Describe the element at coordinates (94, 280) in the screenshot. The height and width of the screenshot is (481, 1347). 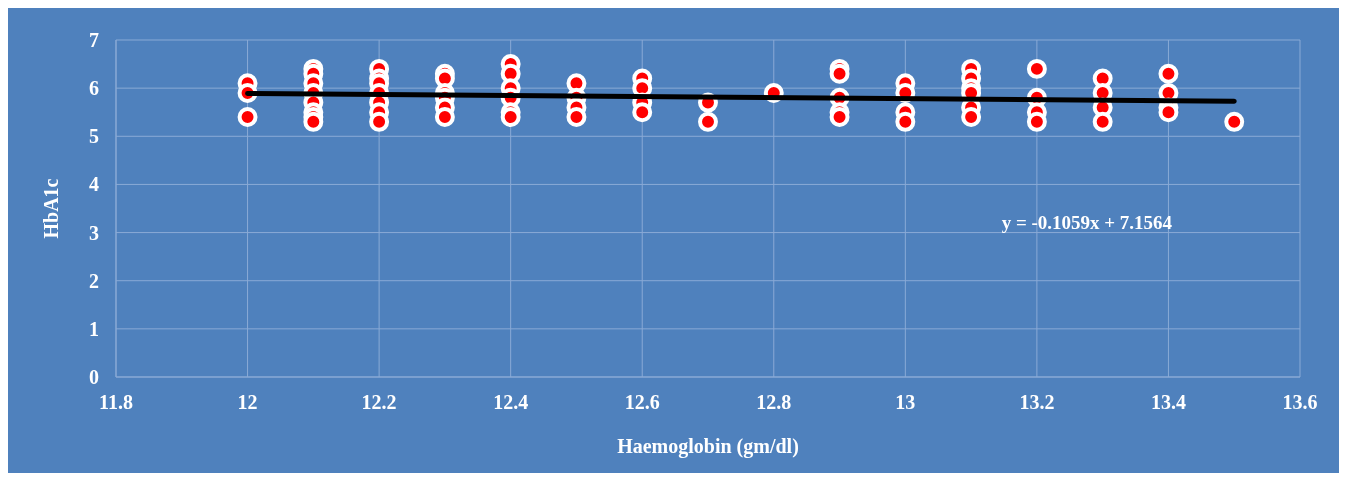
I see `y-tick-label: 2` at that location.